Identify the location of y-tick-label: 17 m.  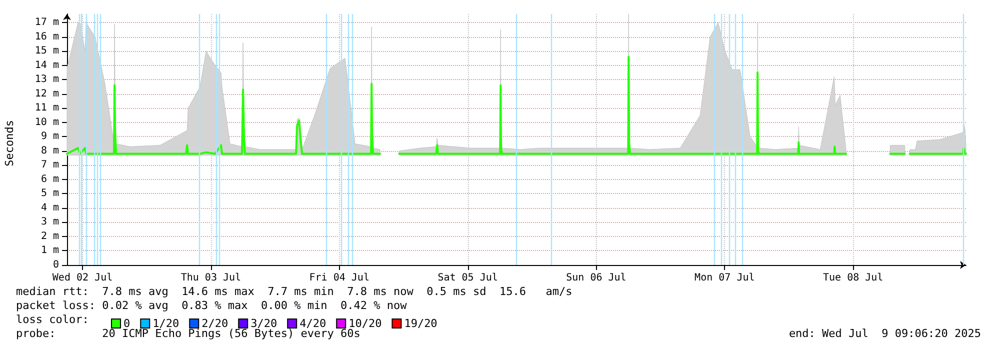
(46, 22).